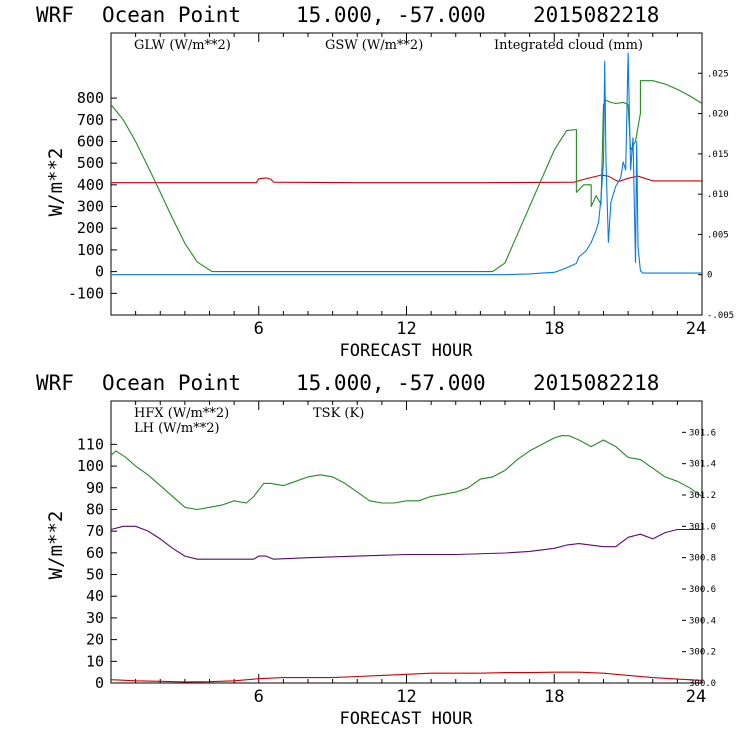 The width and height of the screenshot is (740, 740). I want to click on y2-tick-label: 300.2, so click(702, 653).